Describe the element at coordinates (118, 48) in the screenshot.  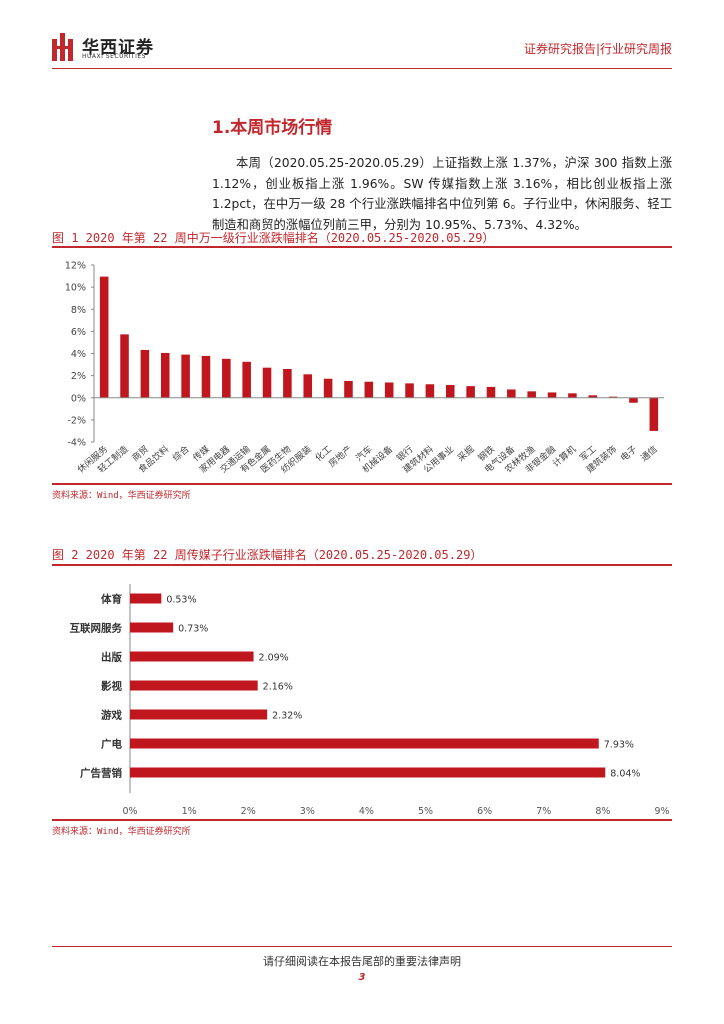
I see `logo-chinese-name: 华西证券` at that location.